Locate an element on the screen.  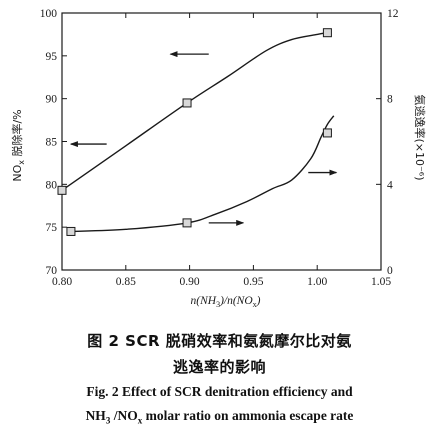
caption-en-sub-x: x is located at coordinates (140, 420).